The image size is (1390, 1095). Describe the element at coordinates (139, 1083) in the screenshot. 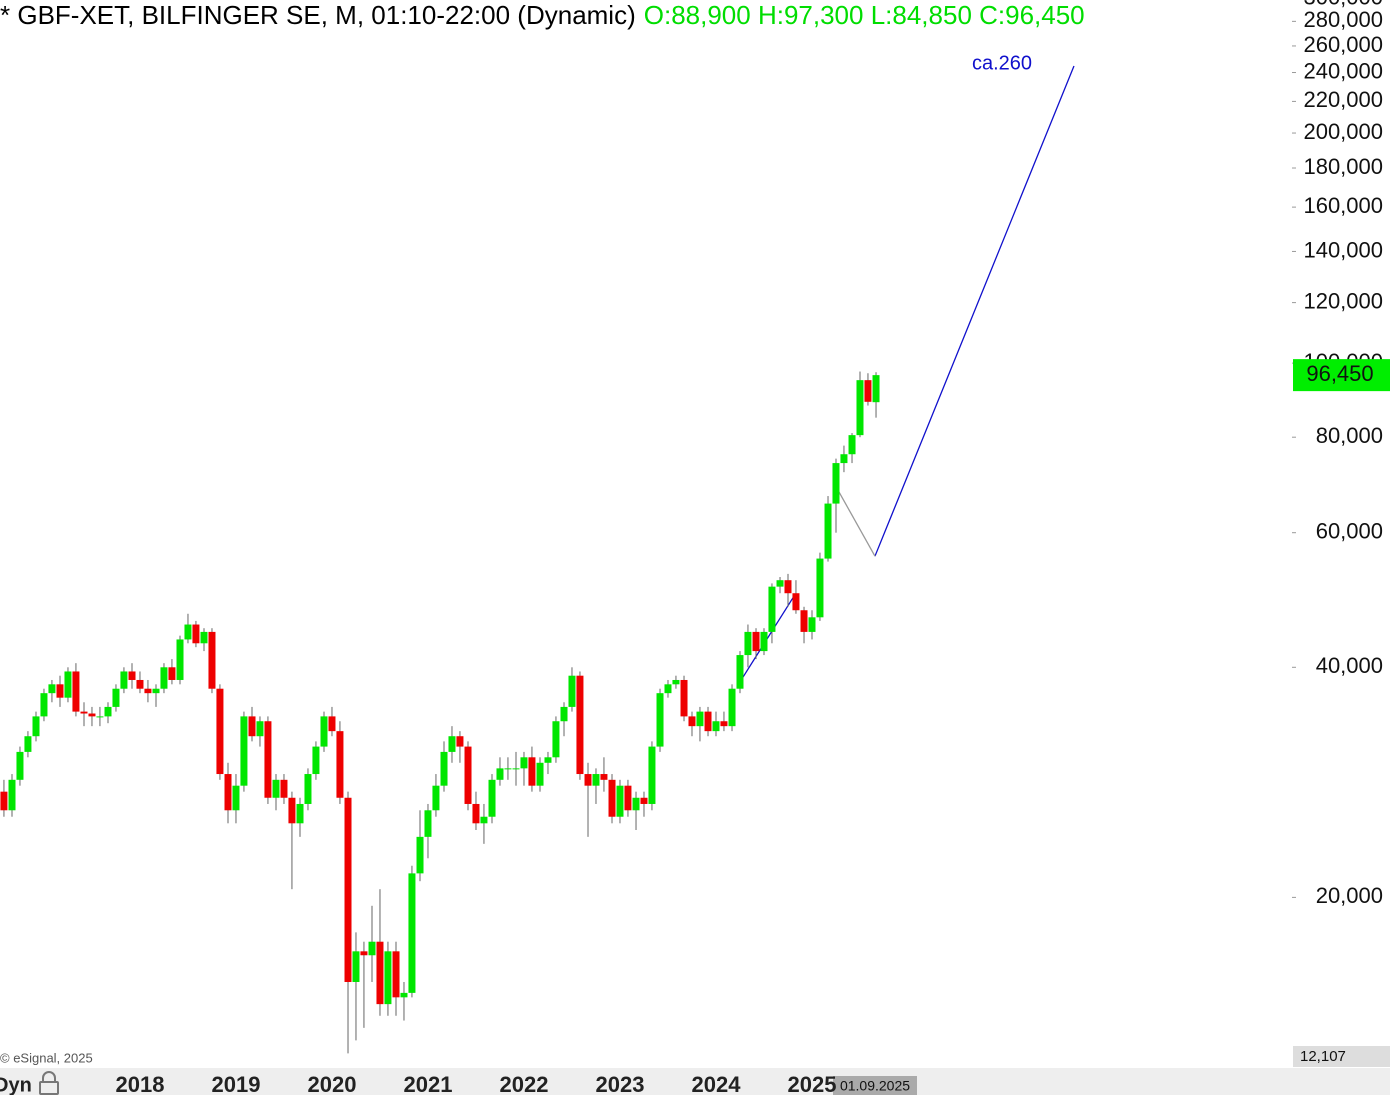

I see `x-tick-label: 2018` at that location.